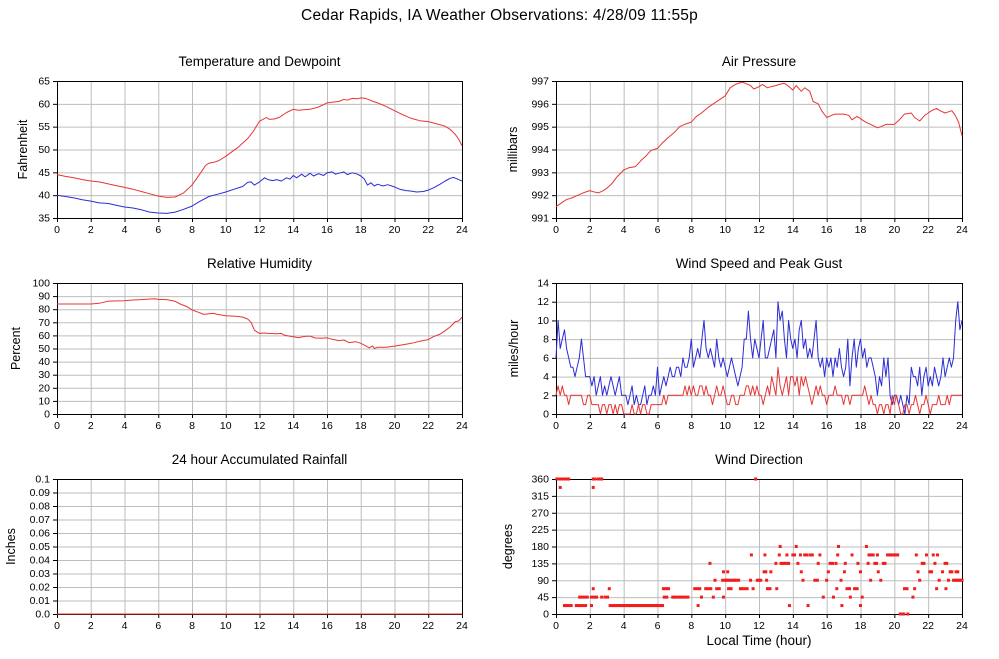 The image size is (999, 659). Describe the element at coordinates (546, 340) in the screenshot. I see `y-tick-label: 8` at that location.